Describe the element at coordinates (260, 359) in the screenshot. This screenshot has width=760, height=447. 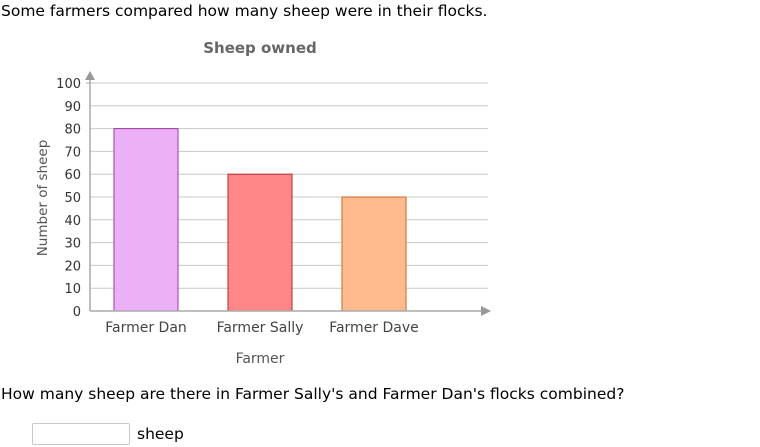
I see `x-axis-label: Farmer` at that location.